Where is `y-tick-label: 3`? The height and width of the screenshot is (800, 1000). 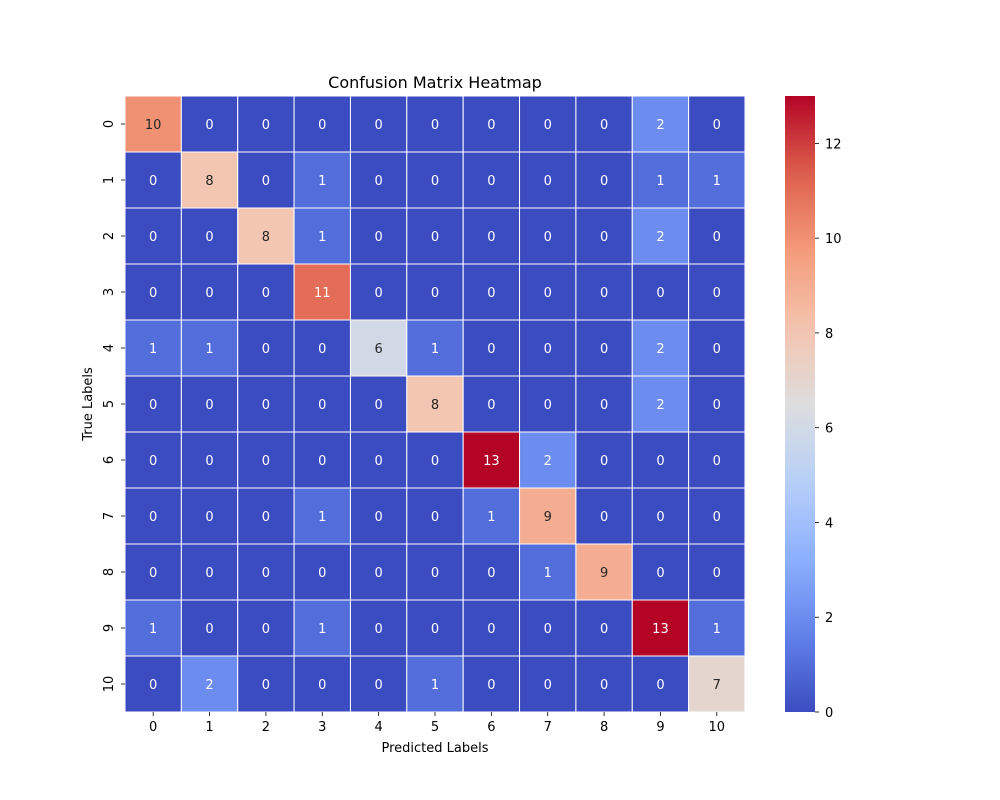 y-tick-label: 3 is located at coordinates (109, 292).